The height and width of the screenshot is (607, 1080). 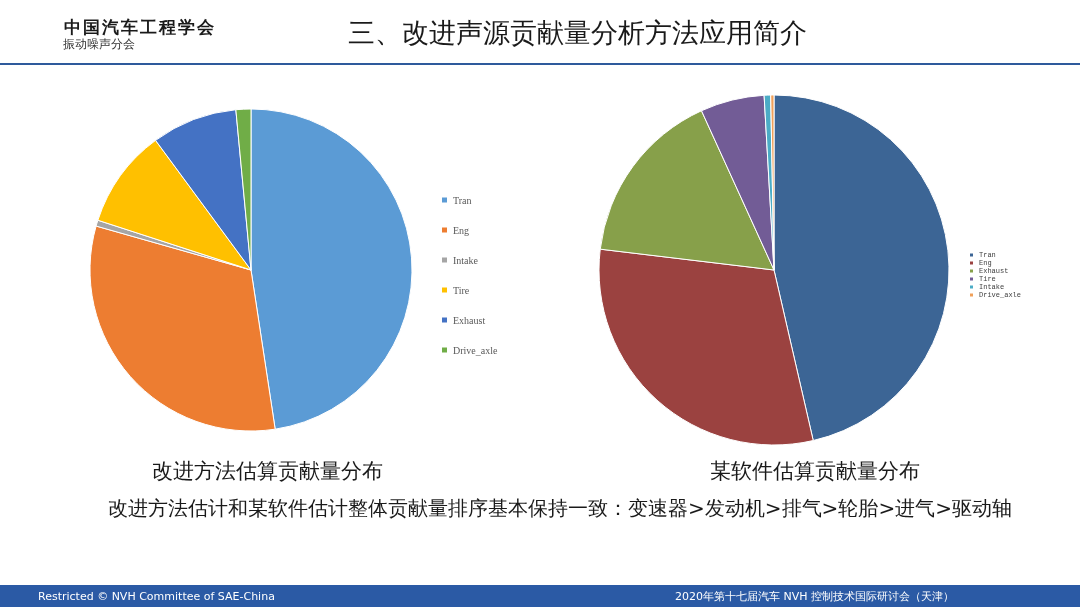 What do you see at coordinates (140, 27) in the screenshot?
I see `text: 中国汽车工程学会` at bounding box center [140, 27].